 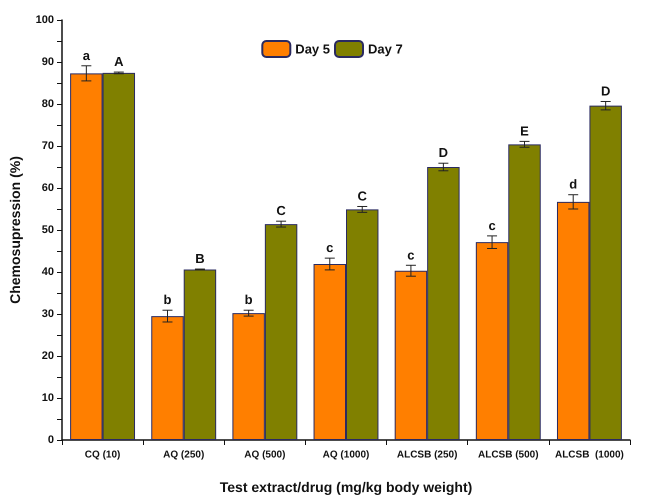 I want to click on x-tick-label: CQ (10), so click(x=102, y=455).